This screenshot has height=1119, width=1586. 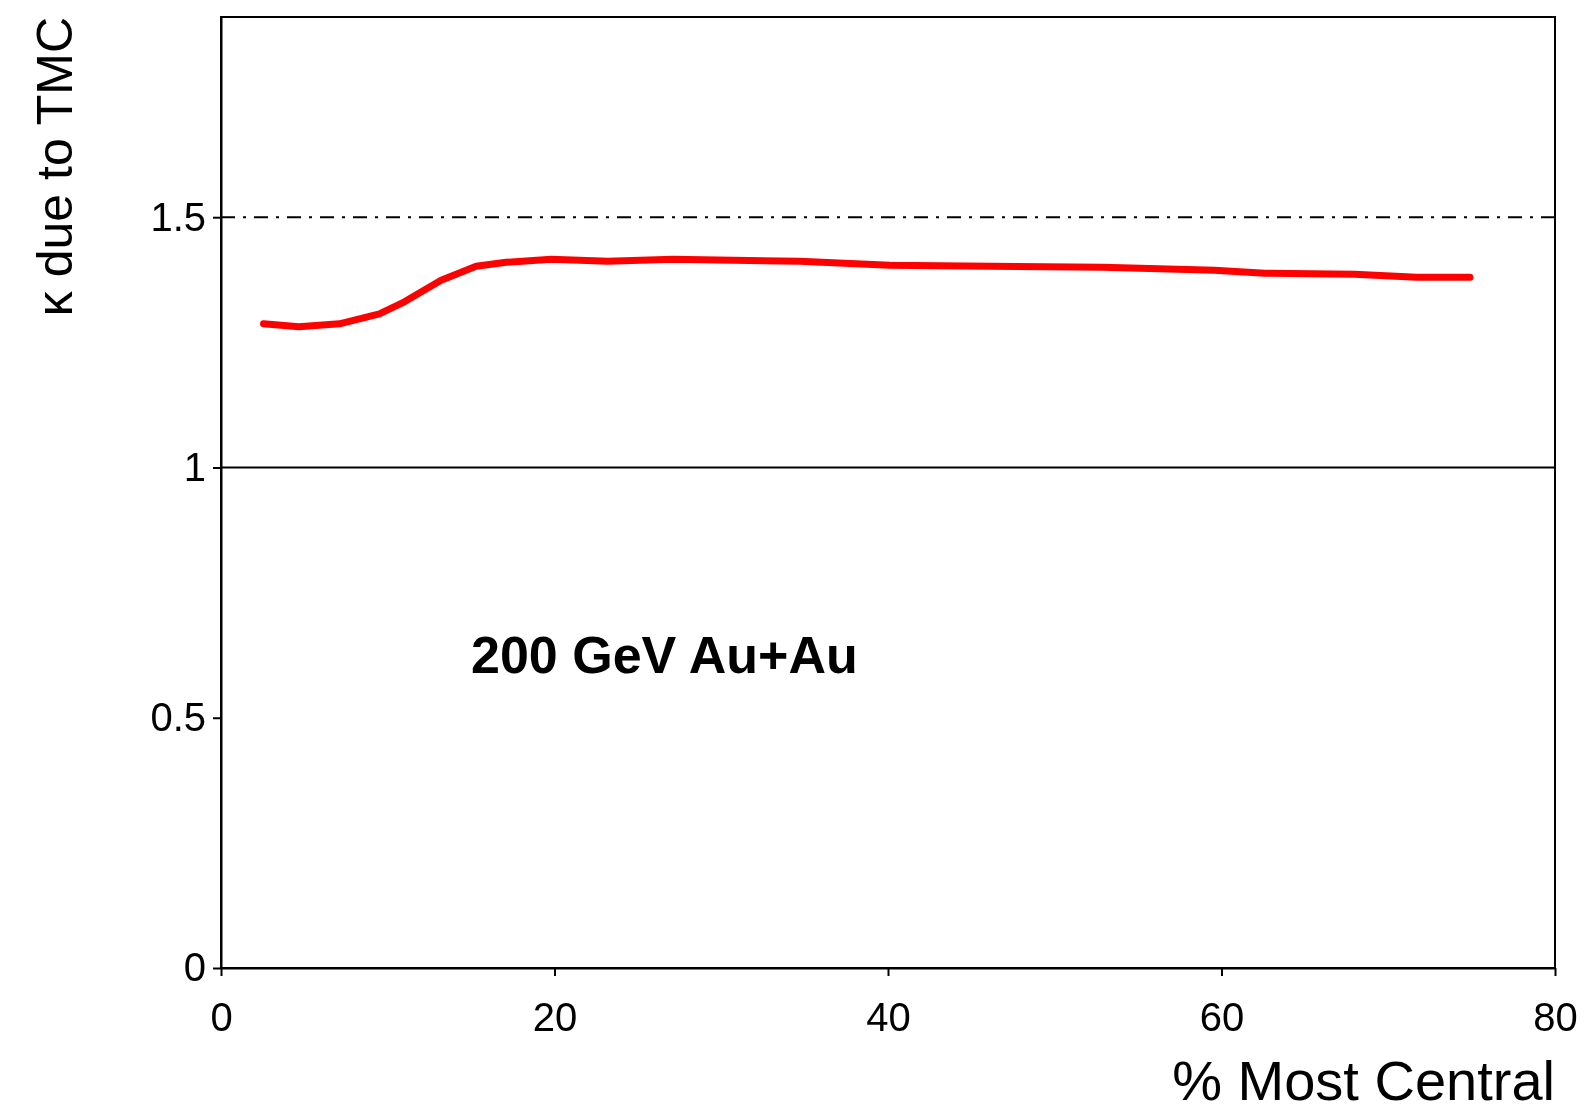 What do you see at coordinates (178, 717) in the screenshot?
I see `y-tick-label: 0.5` at bounding box center [178, 717].